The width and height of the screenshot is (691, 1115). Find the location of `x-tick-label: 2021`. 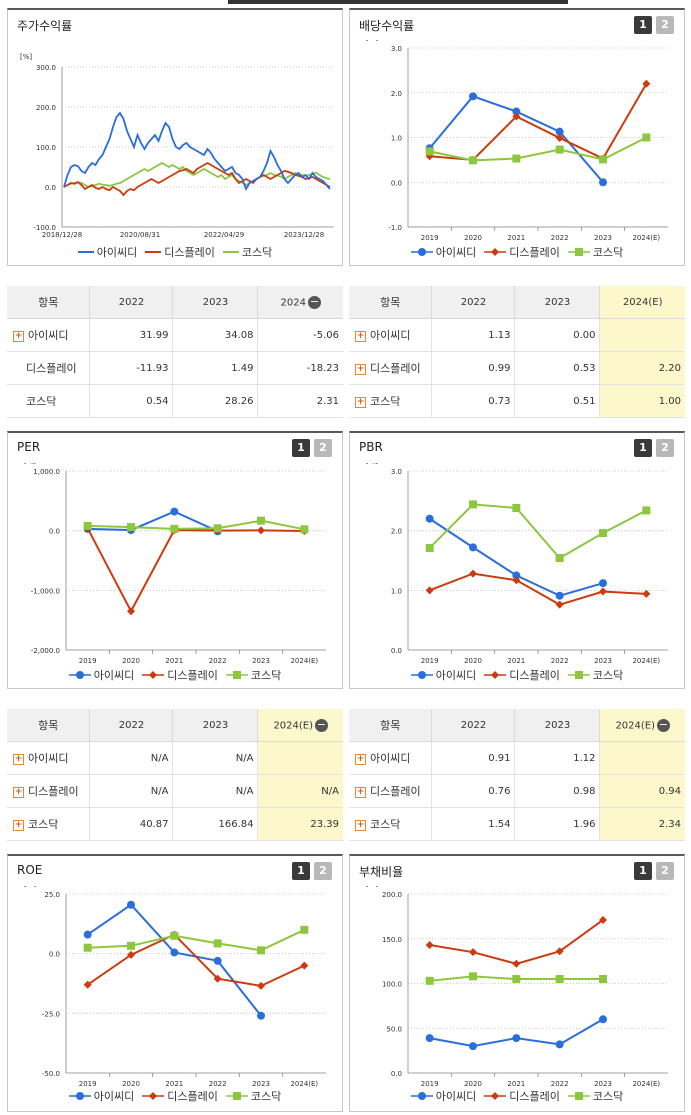

x-tick-label: 2021 is located at coordinates (516, 1084).